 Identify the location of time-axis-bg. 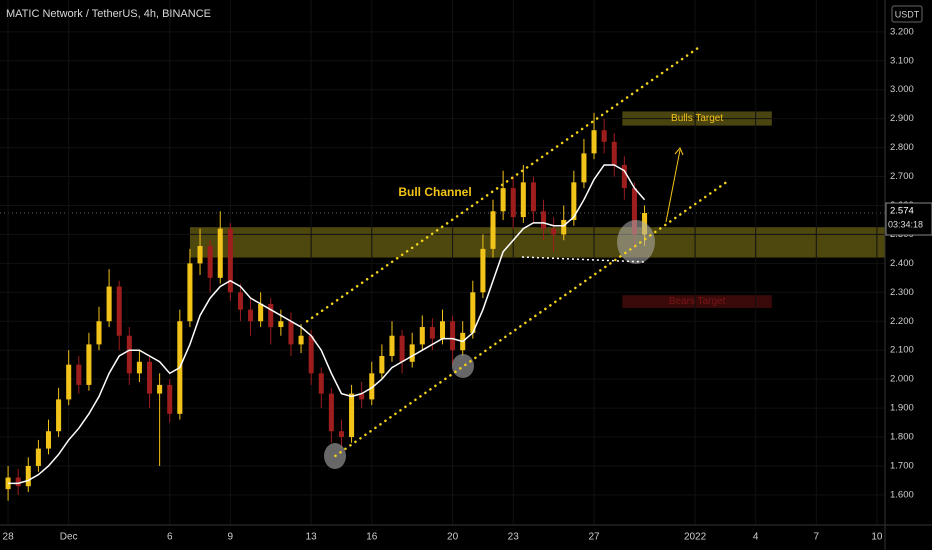
(466, 537).